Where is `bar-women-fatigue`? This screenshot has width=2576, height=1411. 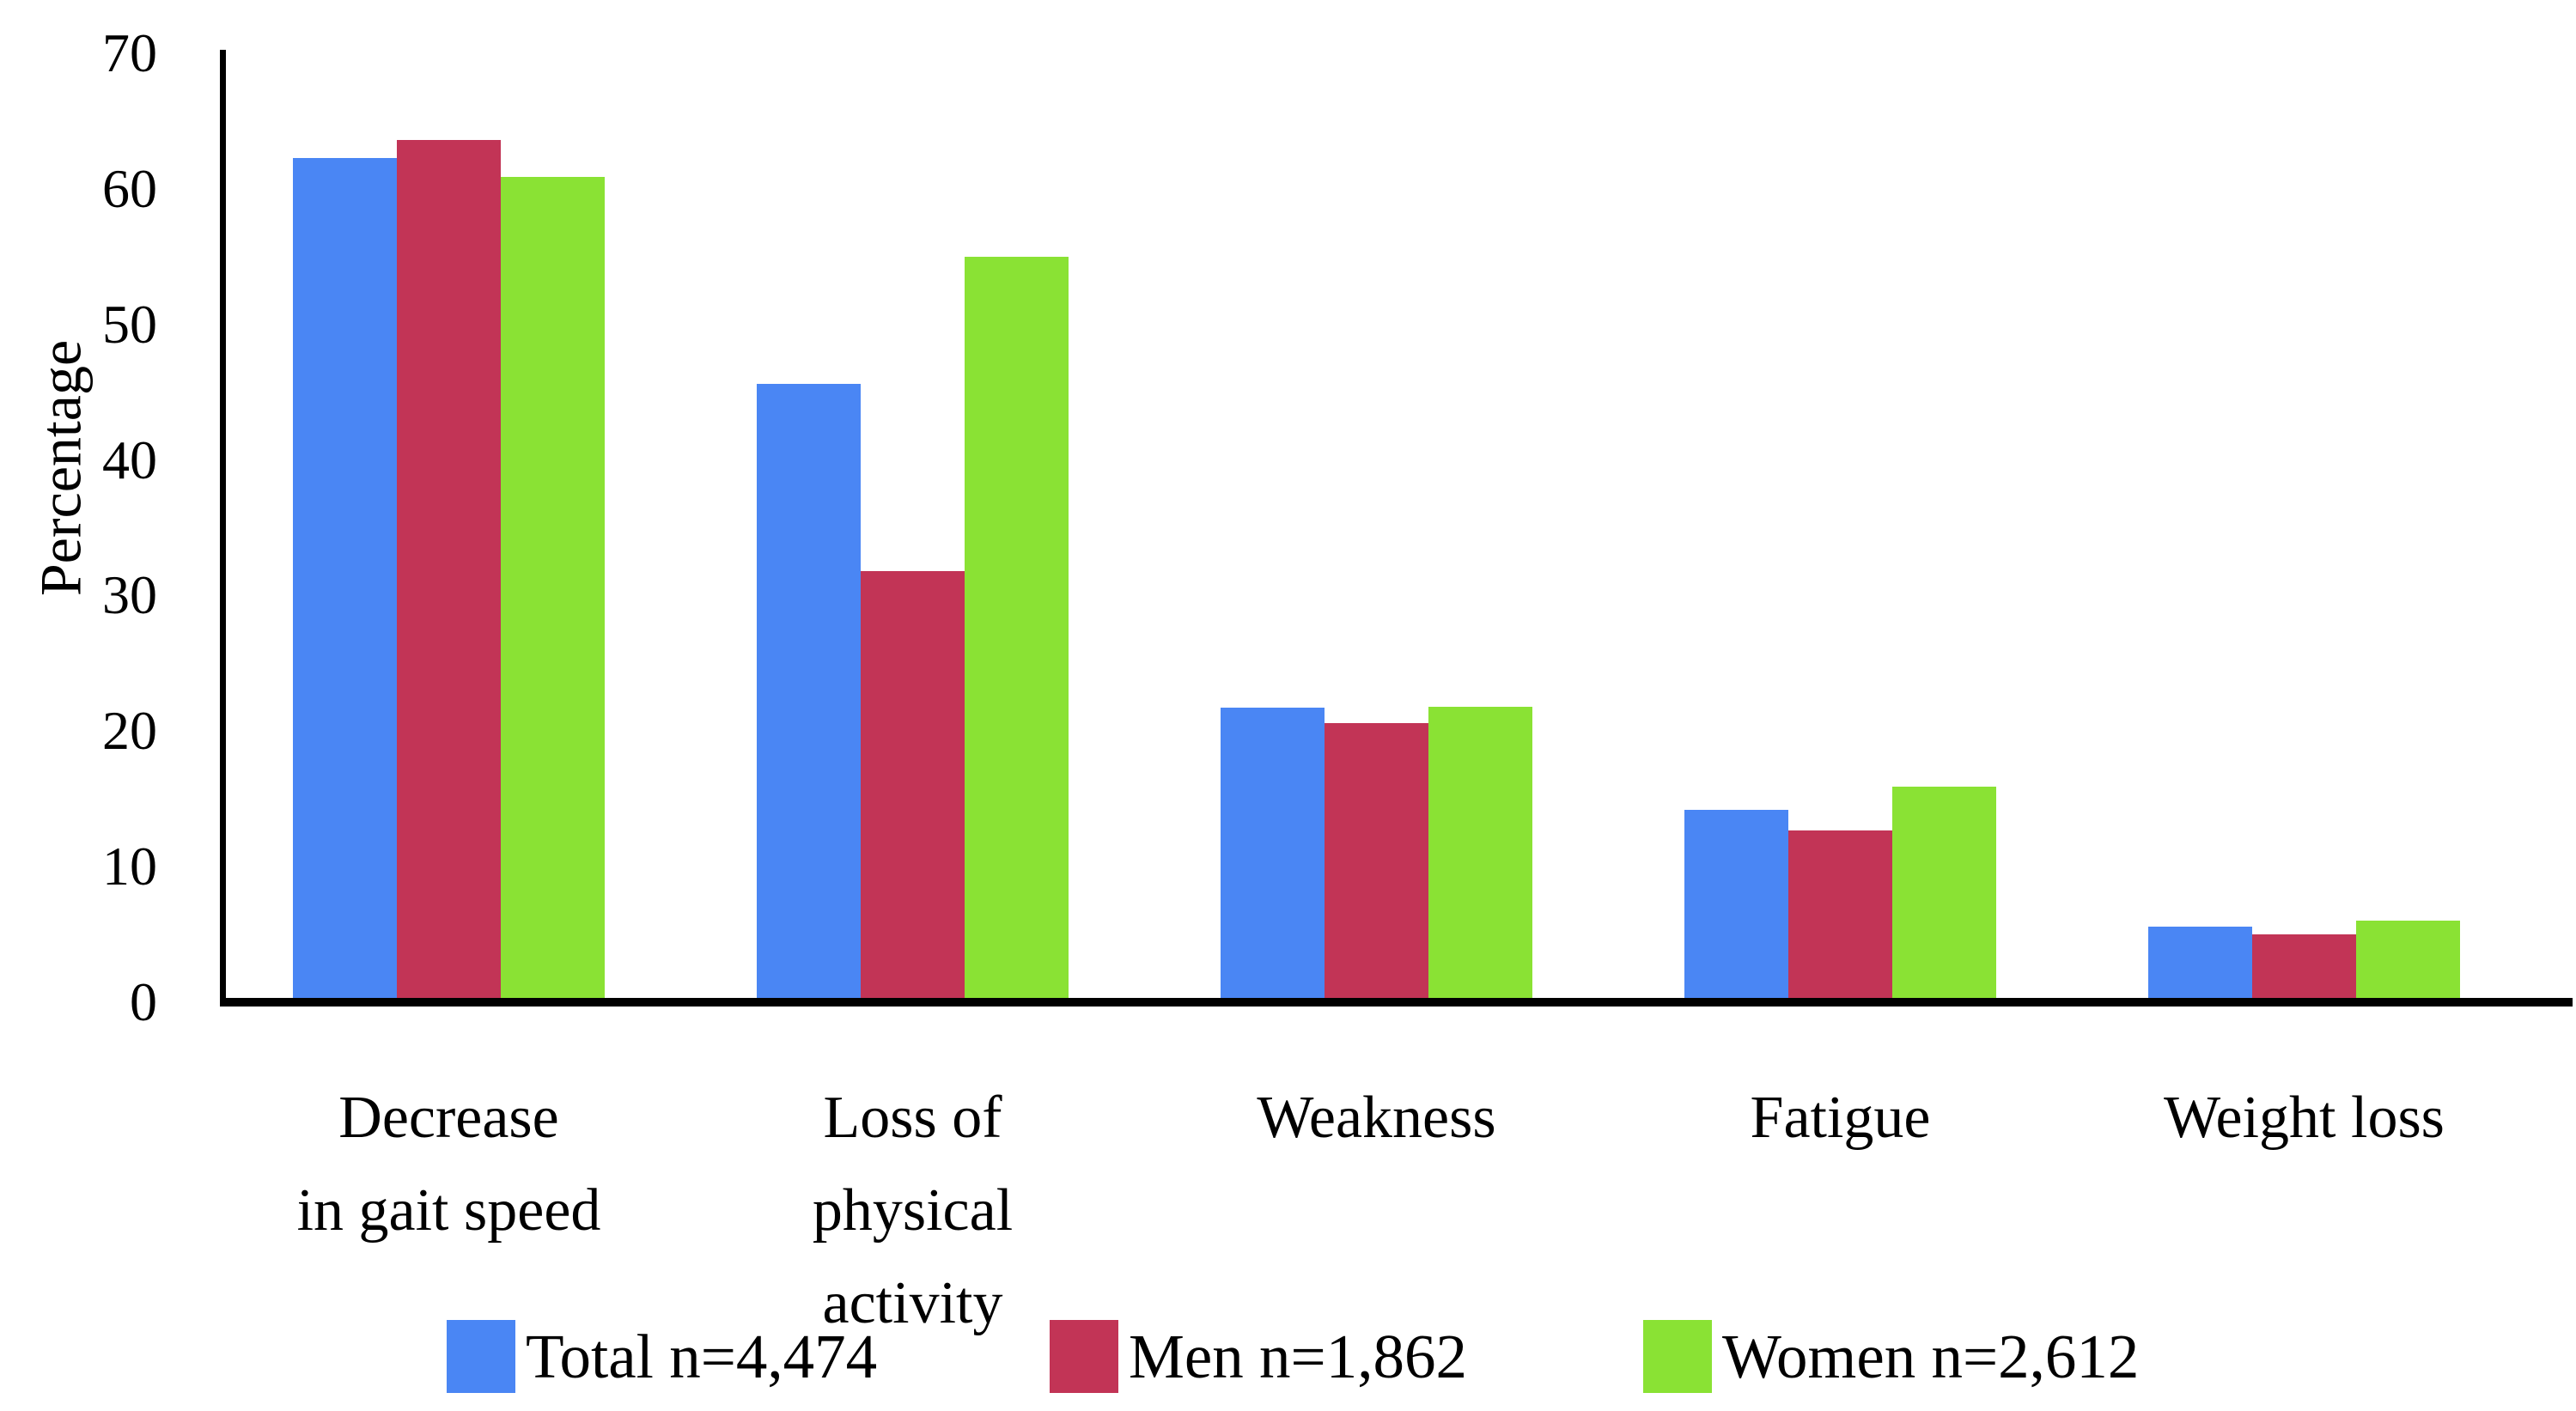
bar-women-fatigue is located at coordinates (1944, 894).